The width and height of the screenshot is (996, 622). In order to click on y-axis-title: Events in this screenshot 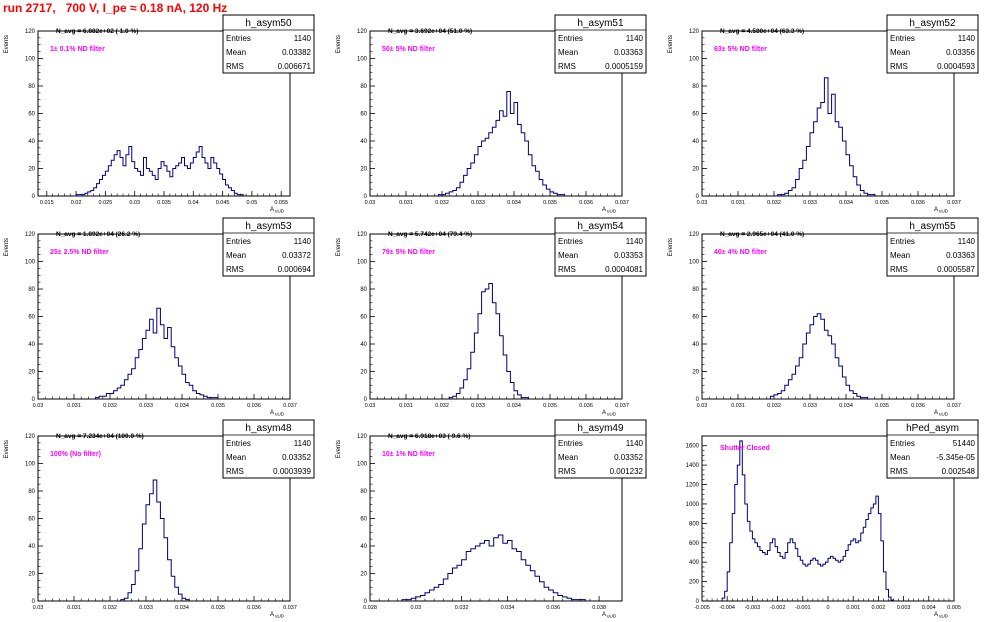, I will do `click(339, 44)`.